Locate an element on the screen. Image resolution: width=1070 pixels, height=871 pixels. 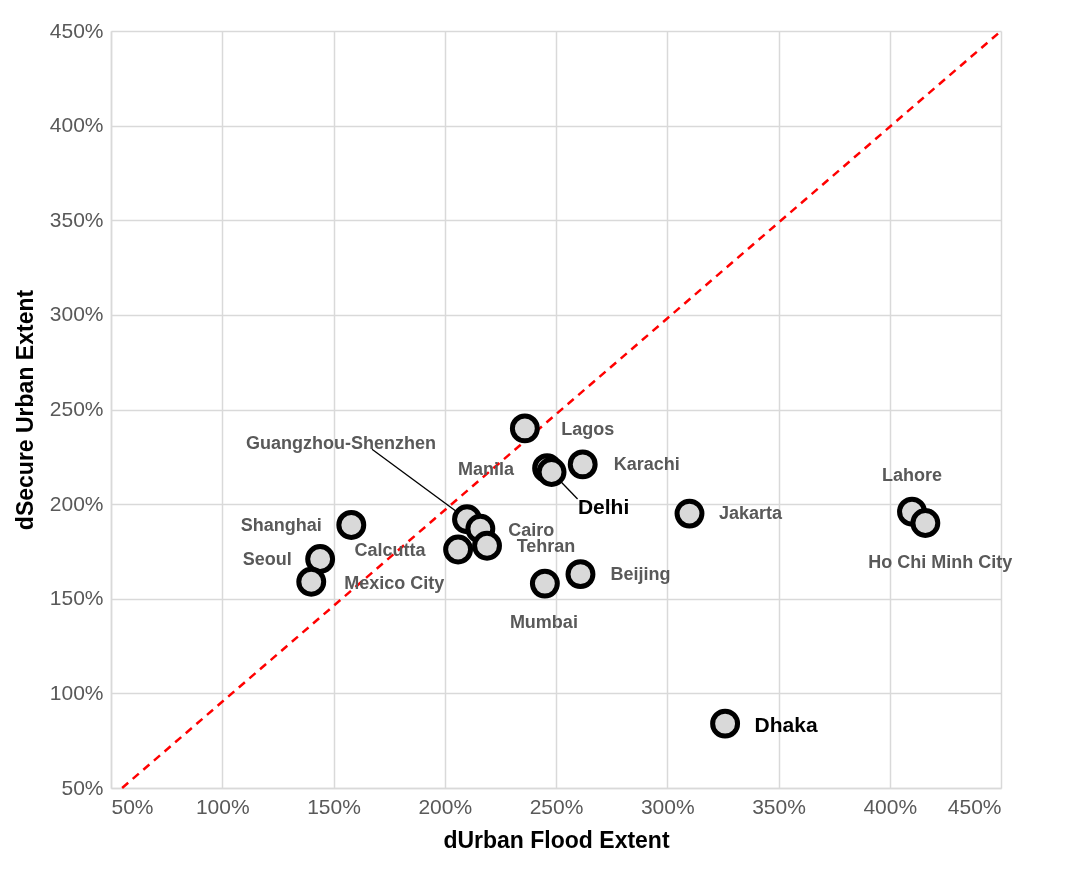
annotation: Beijing is located at coordinates (640, 574).